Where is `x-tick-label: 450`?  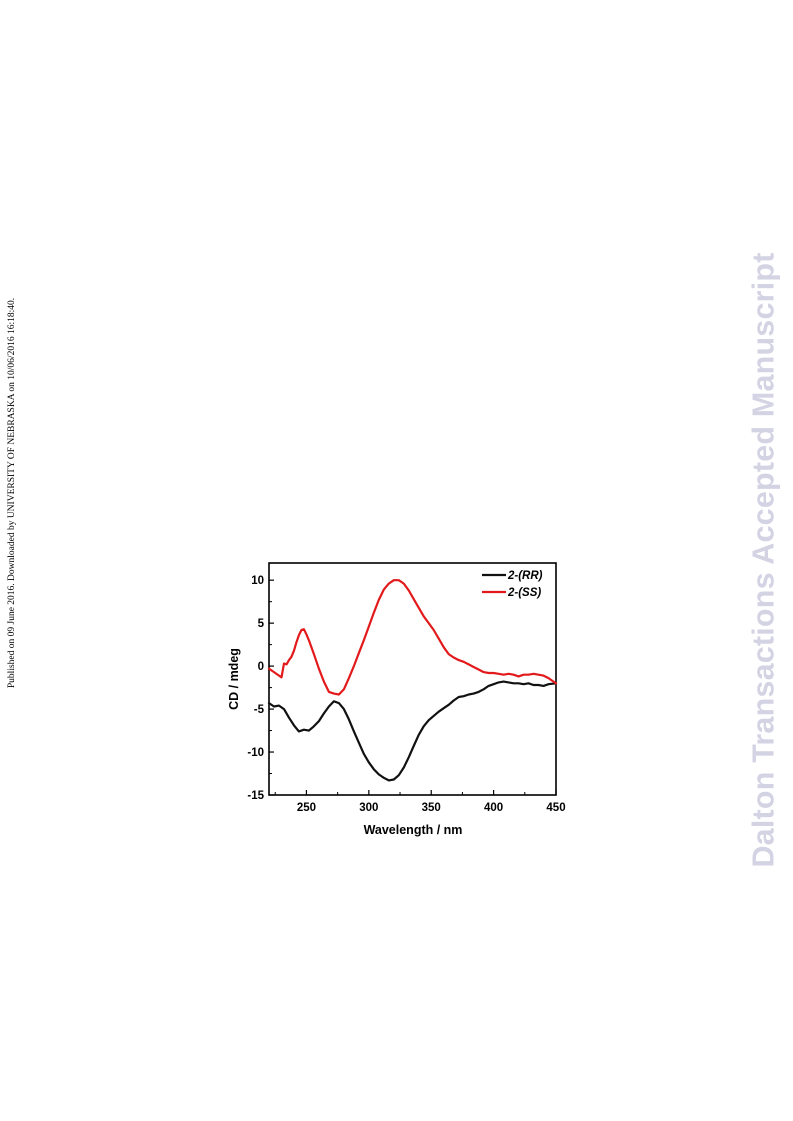 x-tick-label: 450 is located at coordinates (555, 808).